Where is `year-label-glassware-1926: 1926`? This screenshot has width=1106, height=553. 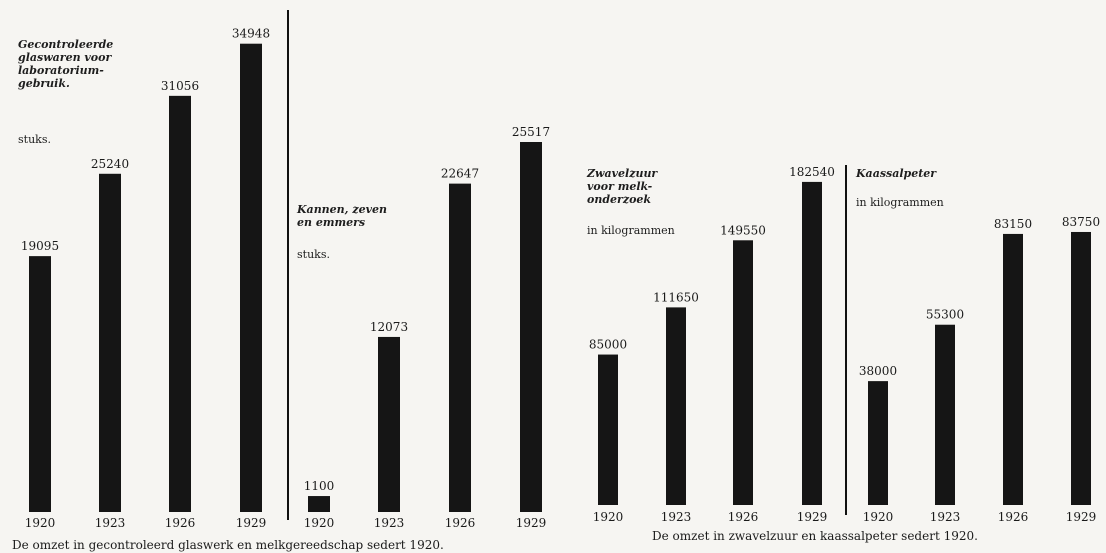 year-label-glassware-1926: 1926 is located at coordinates (180, 523).